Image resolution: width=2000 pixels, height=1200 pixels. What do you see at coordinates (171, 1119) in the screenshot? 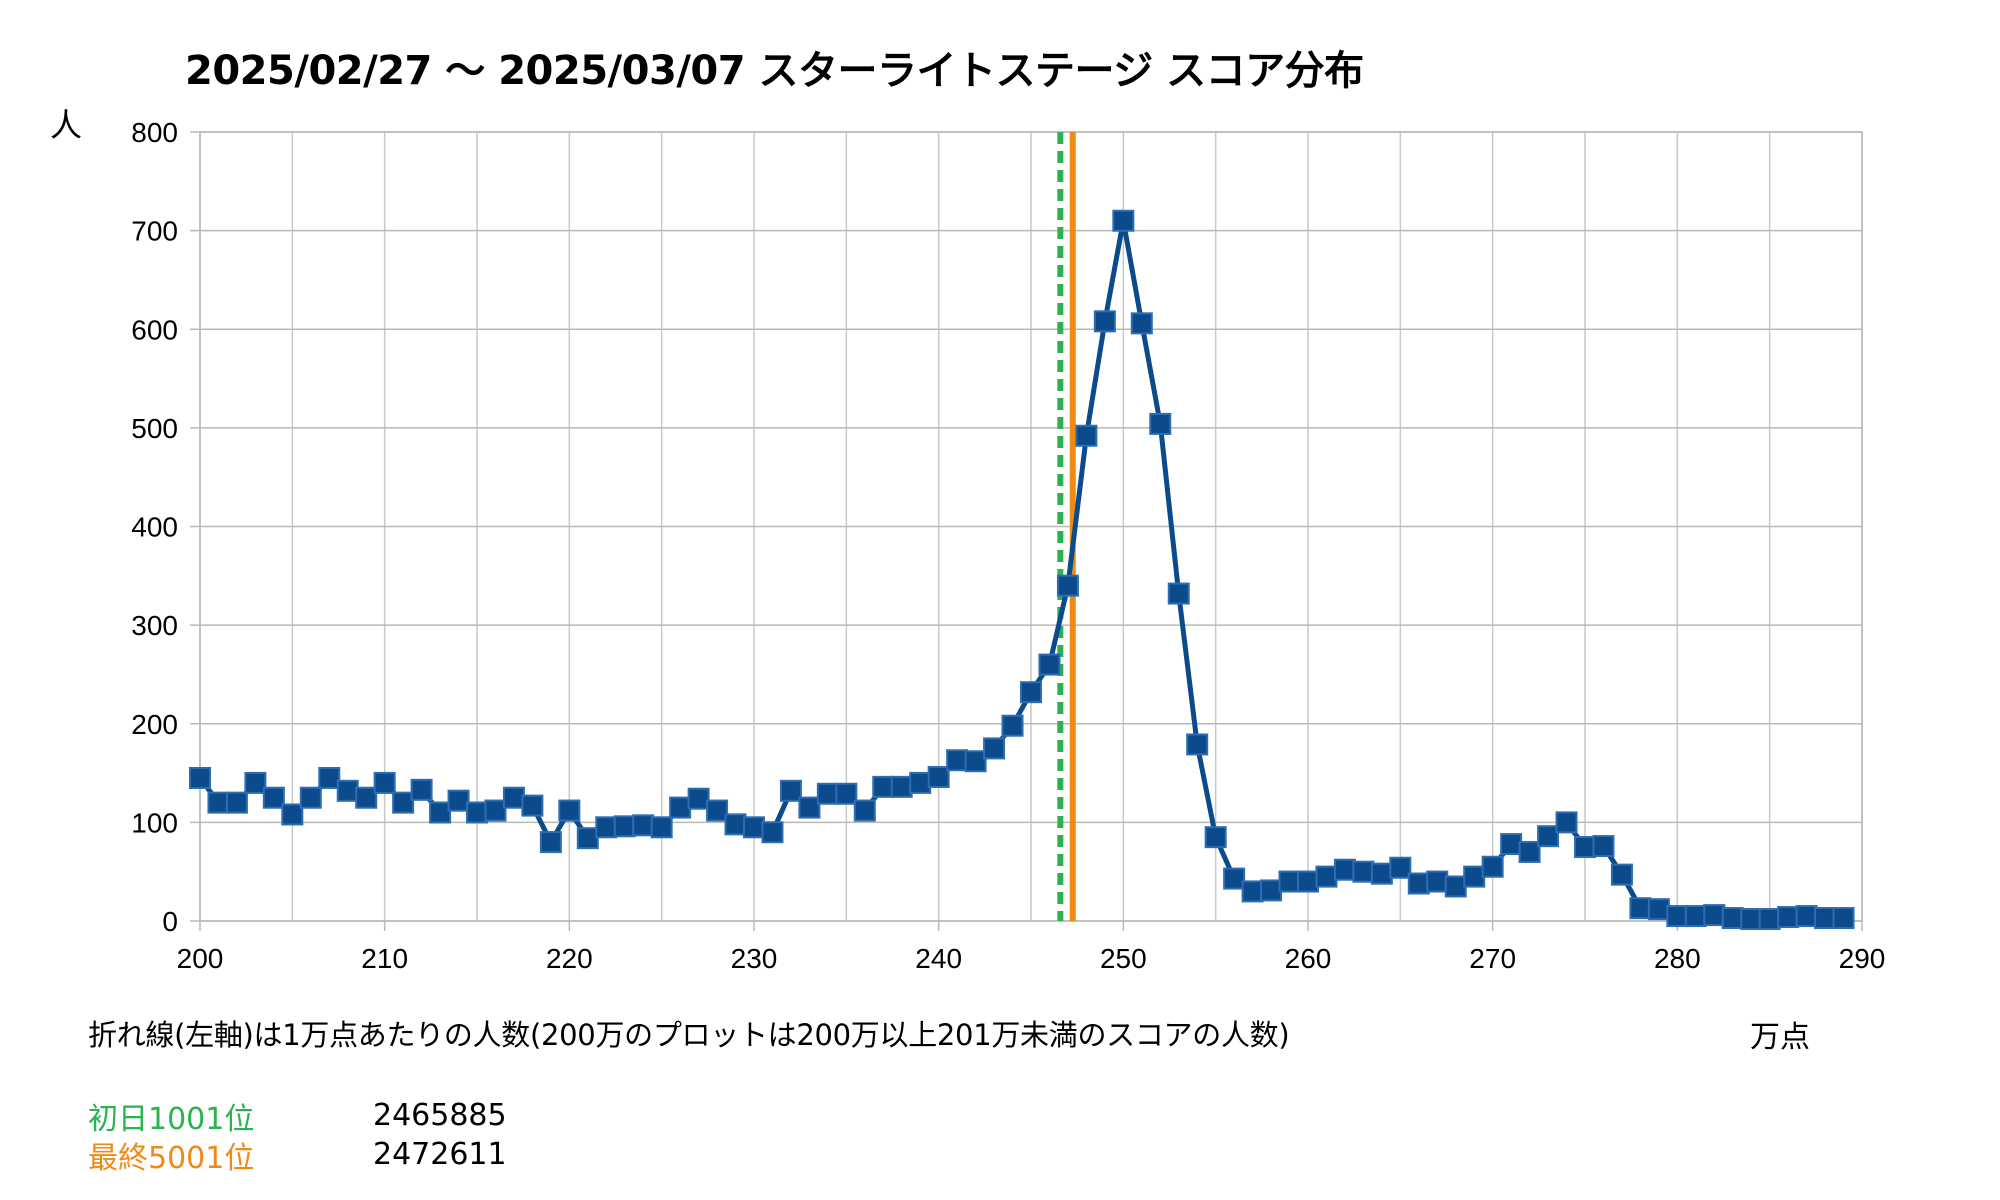
I see `legend-first-day-label: 初日1001位` at bounding box center [171, 1119].